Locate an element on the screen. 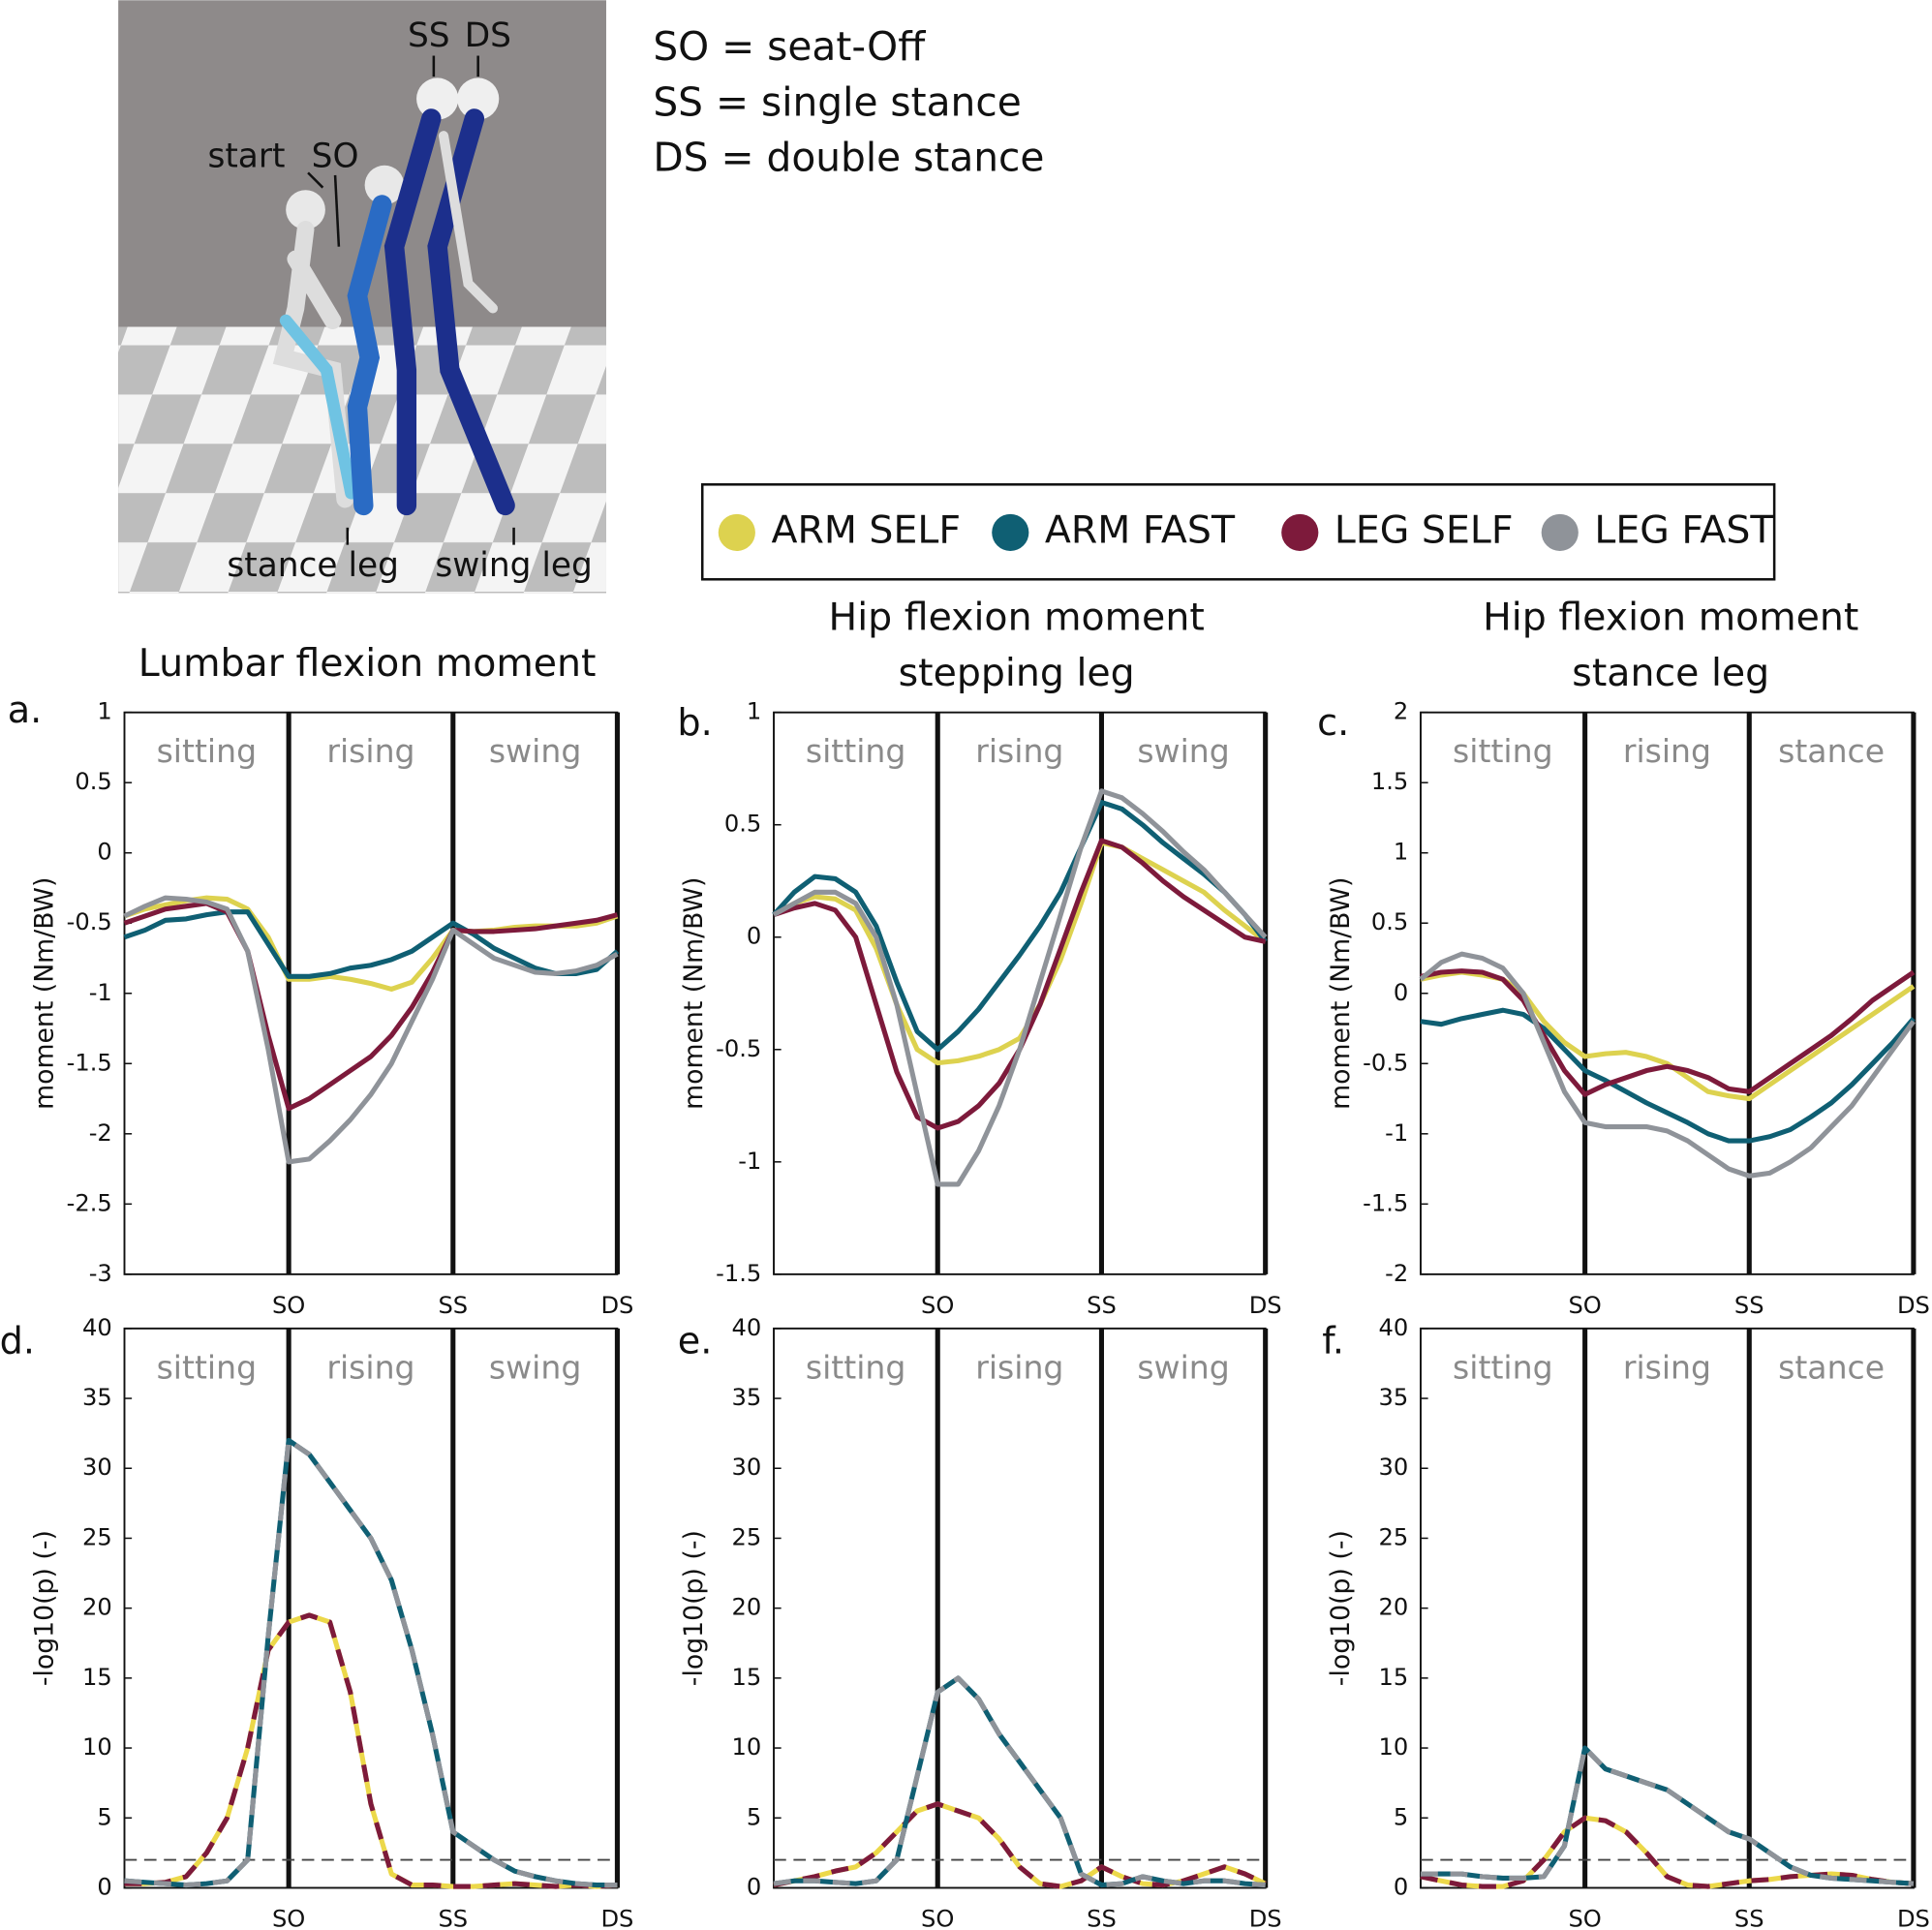  illustration: SS DS start SO stance leg swing leg is located at coordinates (362, 297).